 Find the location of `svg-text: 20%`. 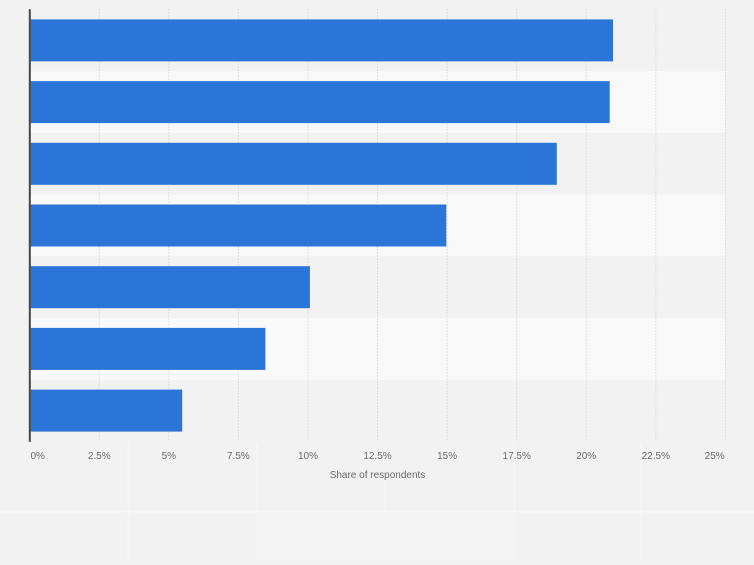

svg-text: 20% is located at coordinates (586, 456).